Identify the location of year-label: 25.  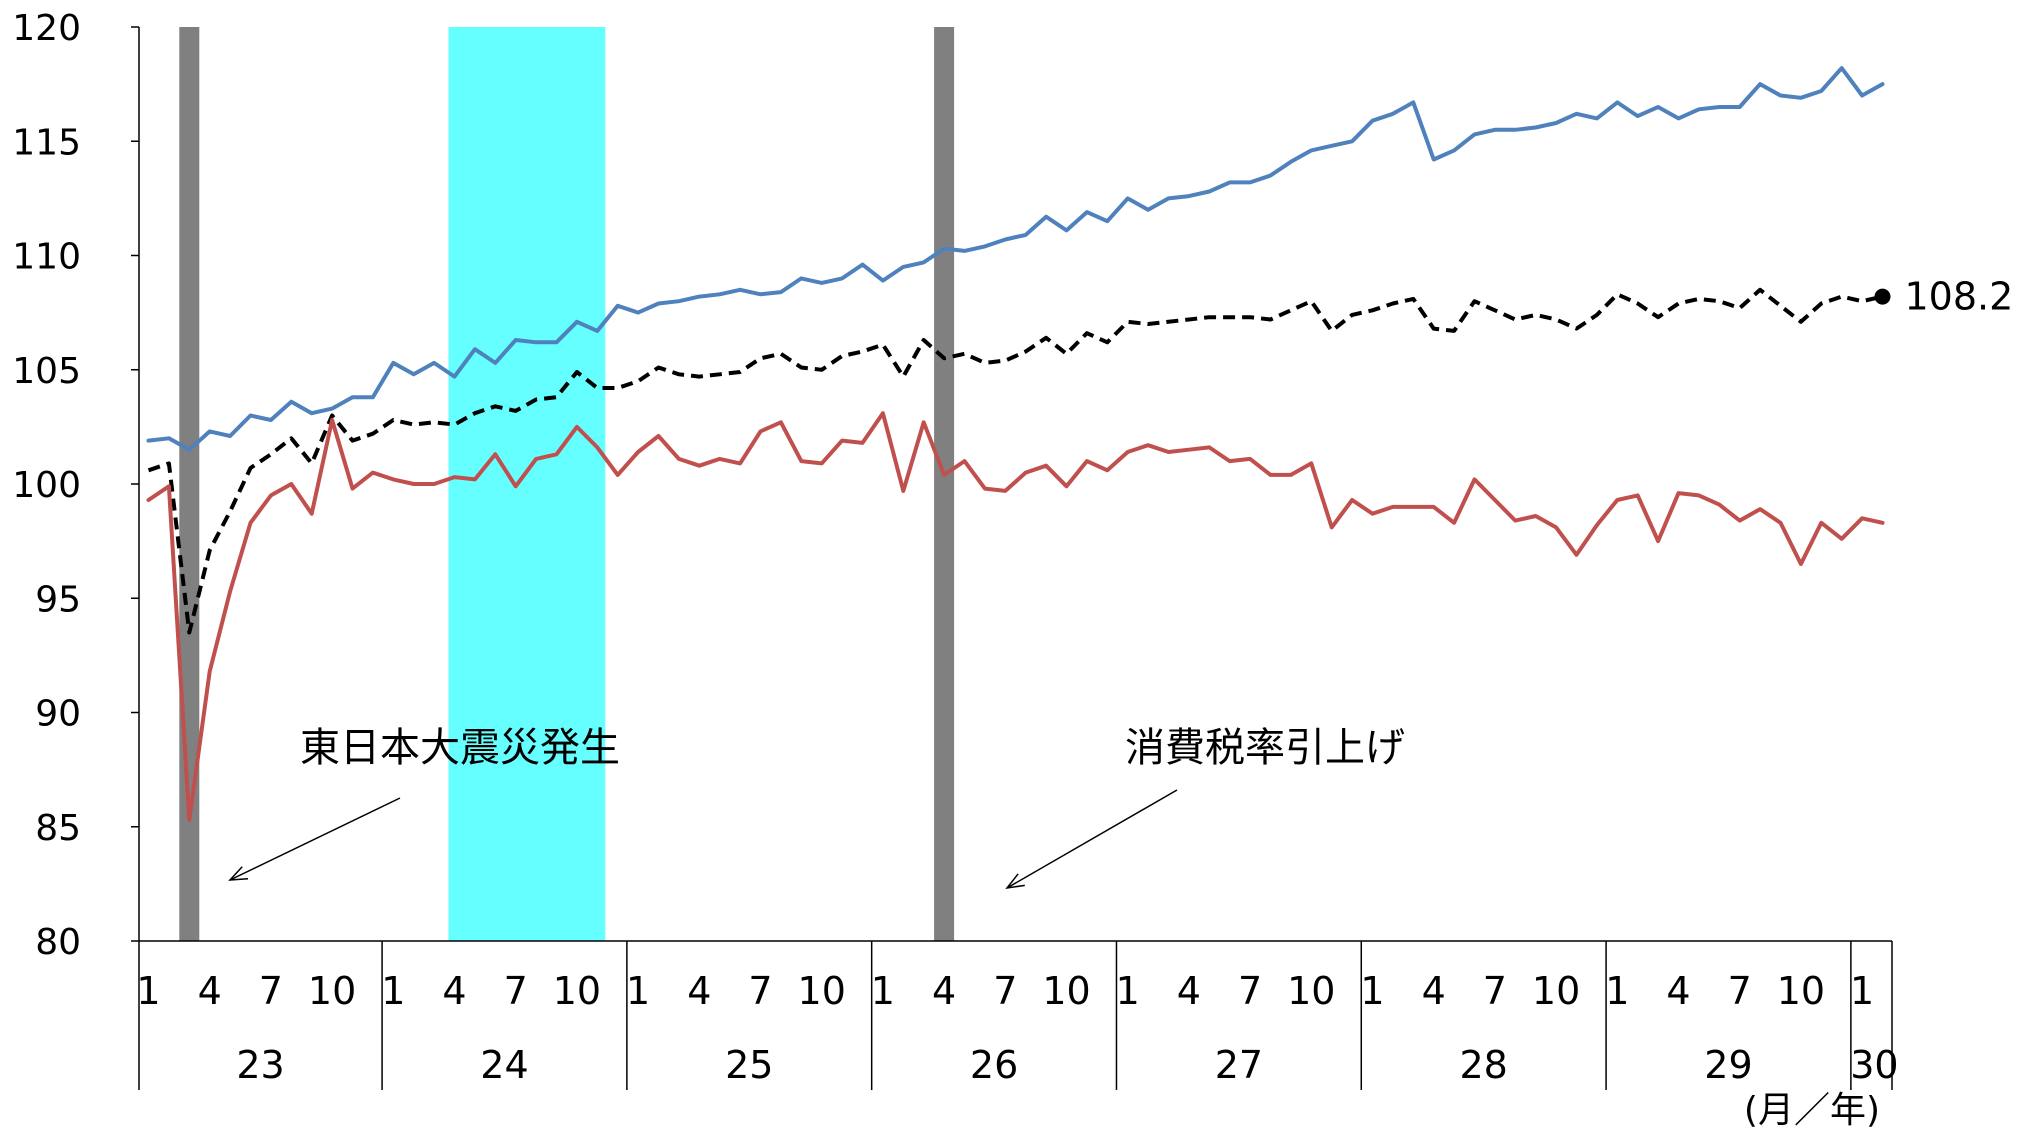
(749, 1065).